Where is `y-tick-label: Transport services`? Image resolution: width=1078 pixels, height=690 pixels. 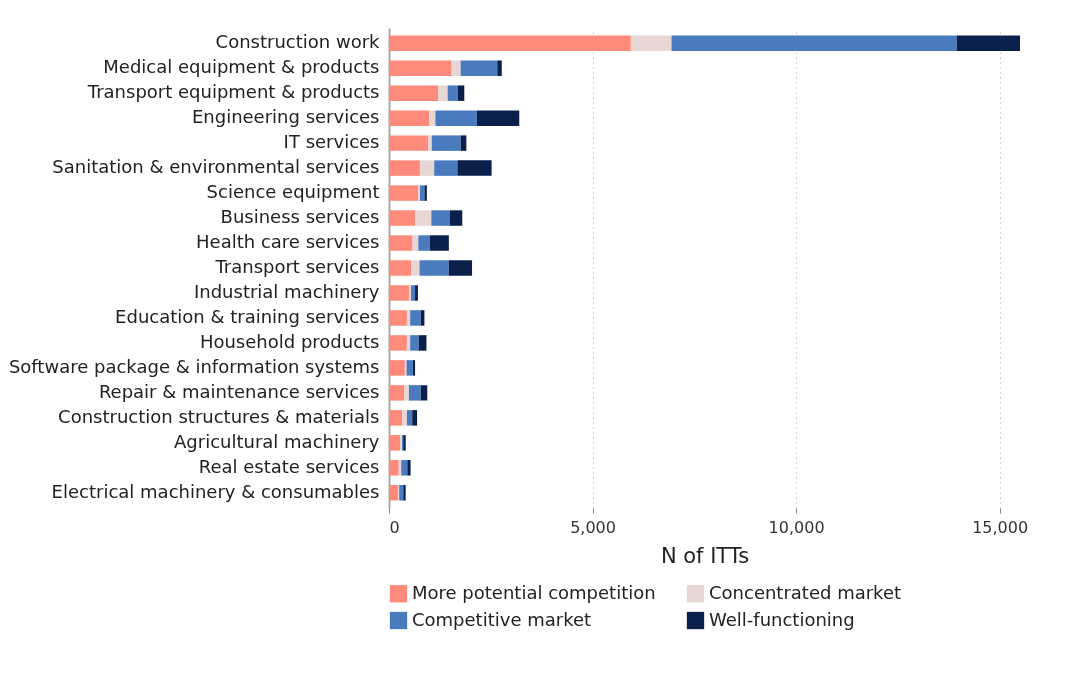
y-tick-label: Transport services is located at coordinates (297, 266).